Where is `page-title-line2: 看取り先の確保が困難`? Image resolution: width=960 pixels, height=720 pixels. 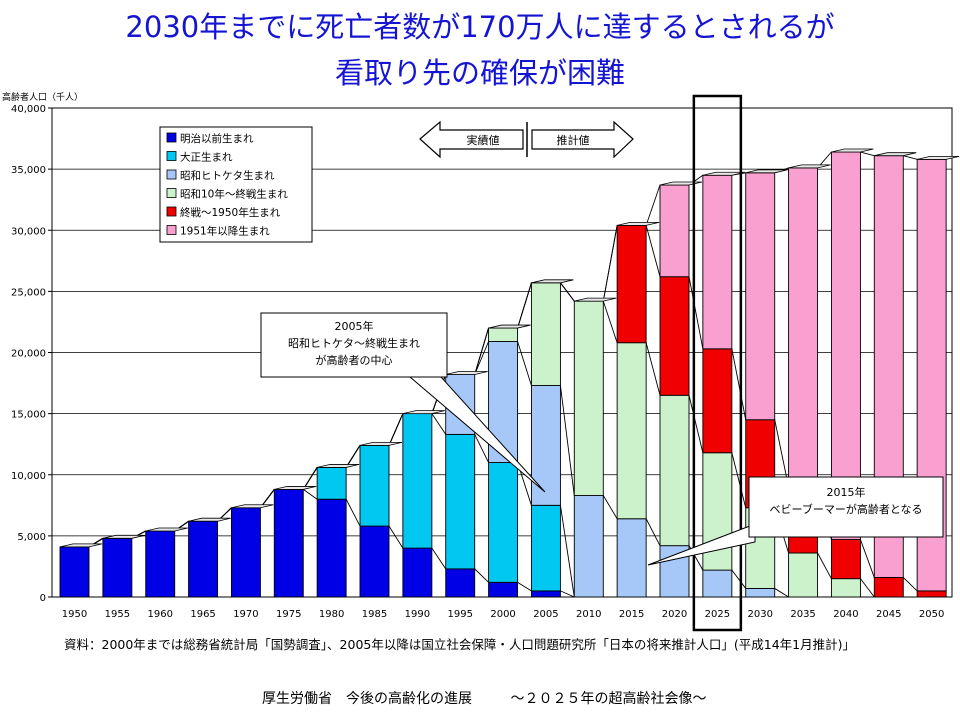
page-title-line2: 看取り先の確保が困難 is located at coordinates (479, 73).